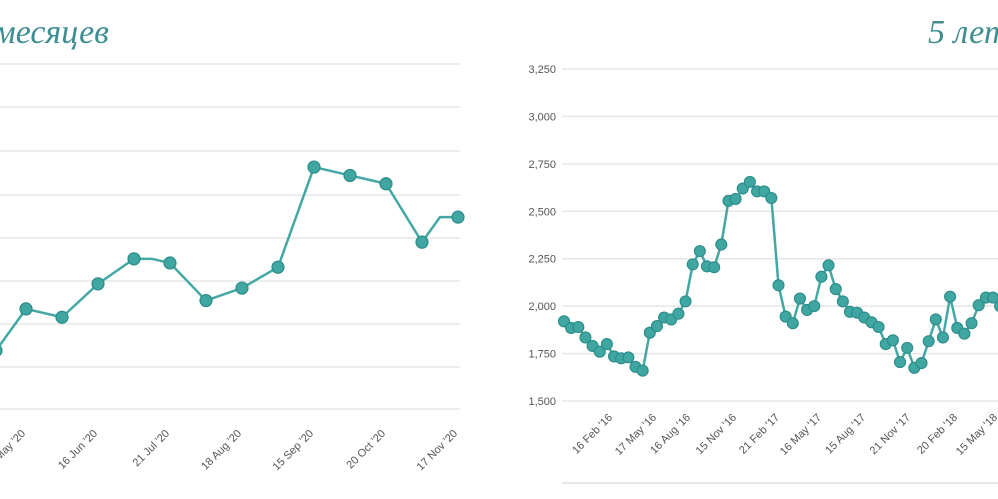 Image resolution: width=998 pixels, height=499 pixels. I want to click on right-y-tick-label: 2,500, so click(542, 212).